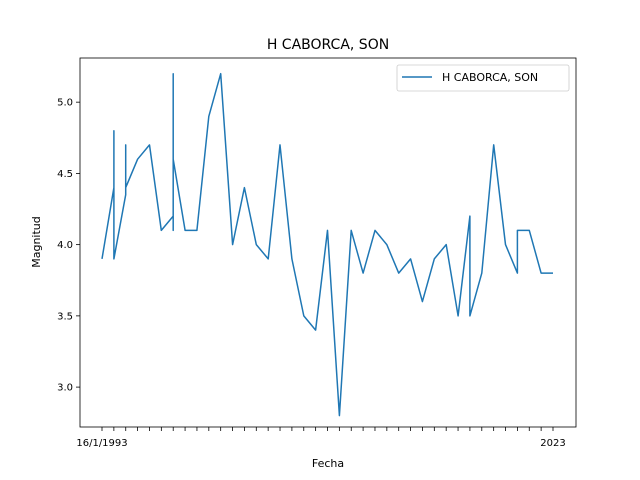  I want to click on y-axis-label: Magnitud, so click(36, 242).